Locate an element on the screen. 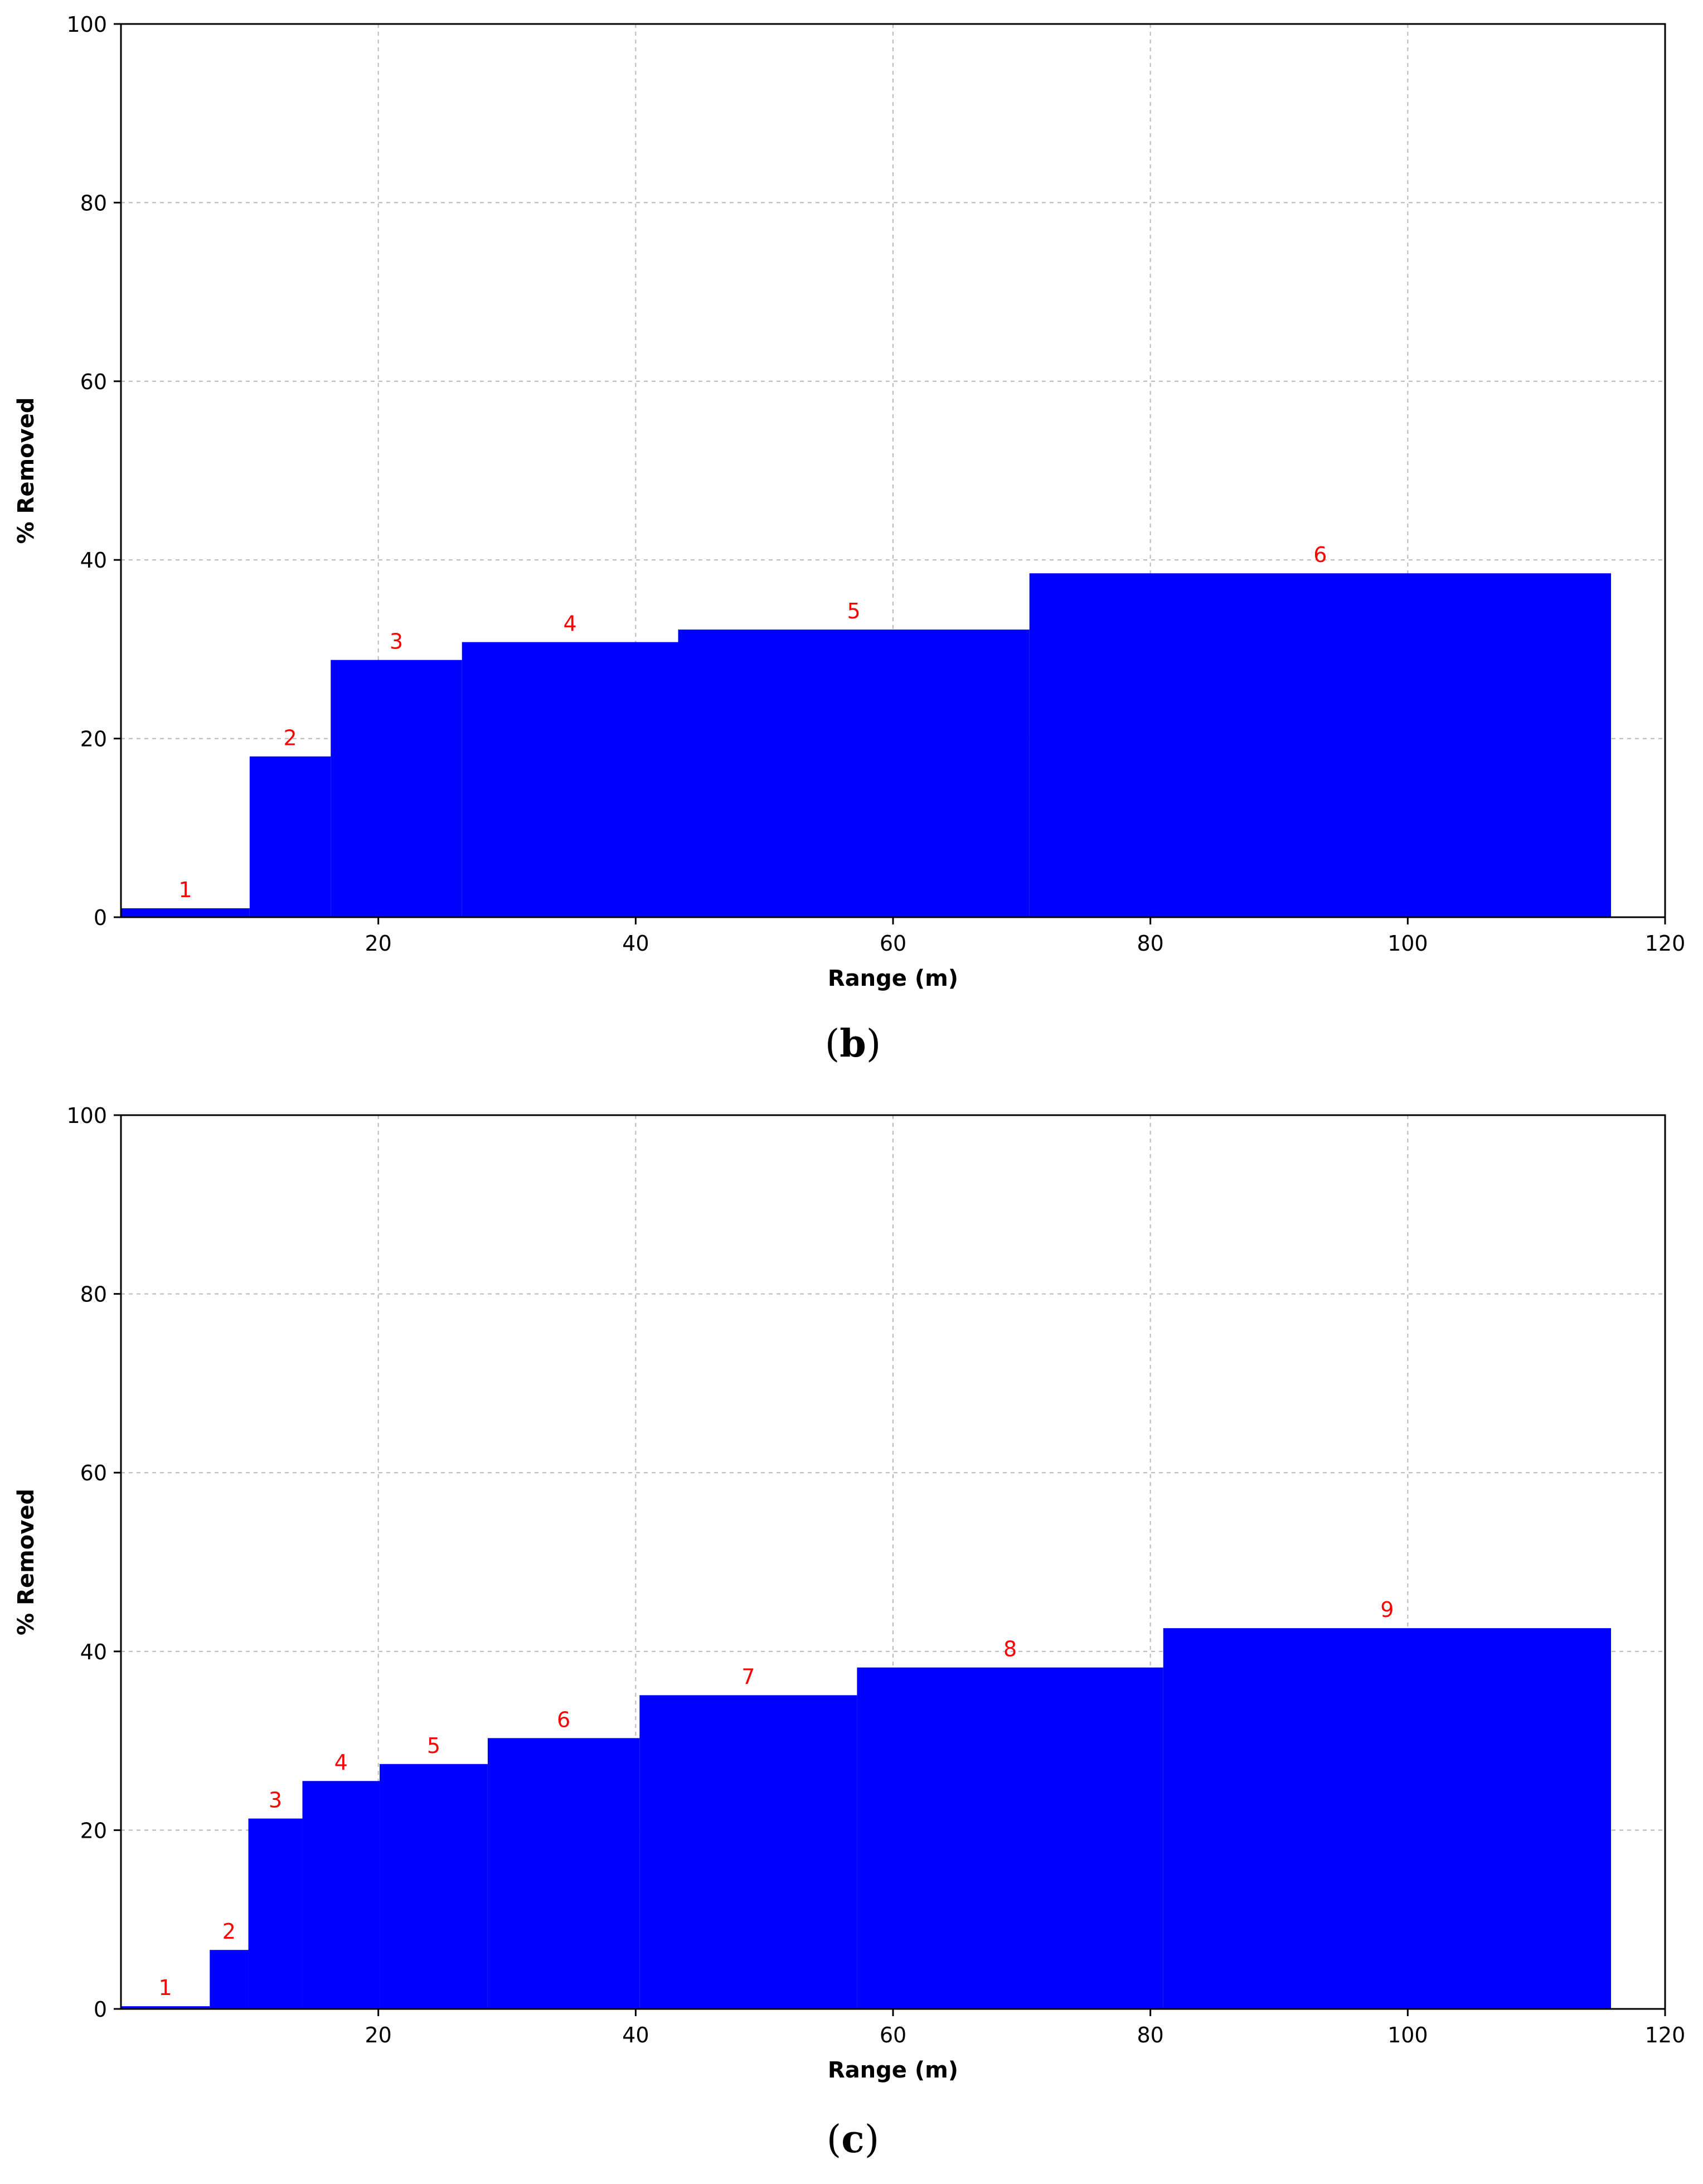  x-tick-label-c-1: 40 is located at coordinates (635, 2035).